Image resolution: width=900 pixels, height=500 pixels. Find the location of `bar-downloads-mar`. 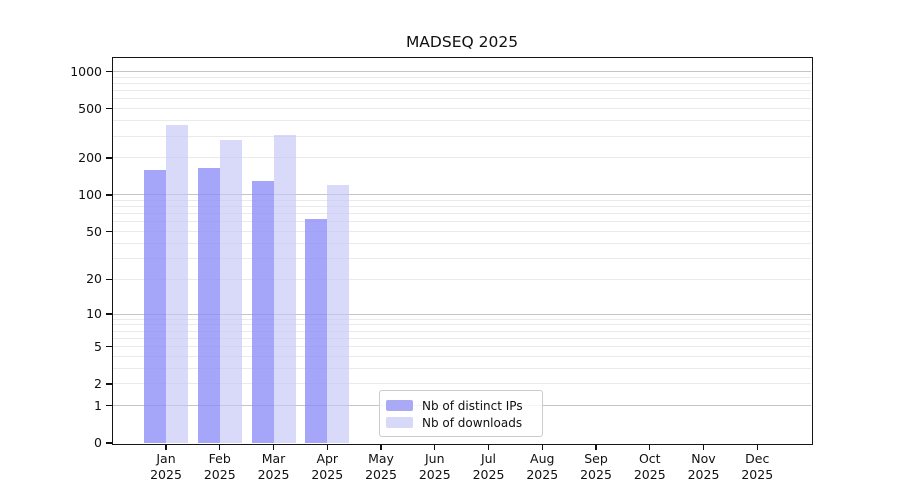

bar-downloads-mar is located at coordinates (284, 289).